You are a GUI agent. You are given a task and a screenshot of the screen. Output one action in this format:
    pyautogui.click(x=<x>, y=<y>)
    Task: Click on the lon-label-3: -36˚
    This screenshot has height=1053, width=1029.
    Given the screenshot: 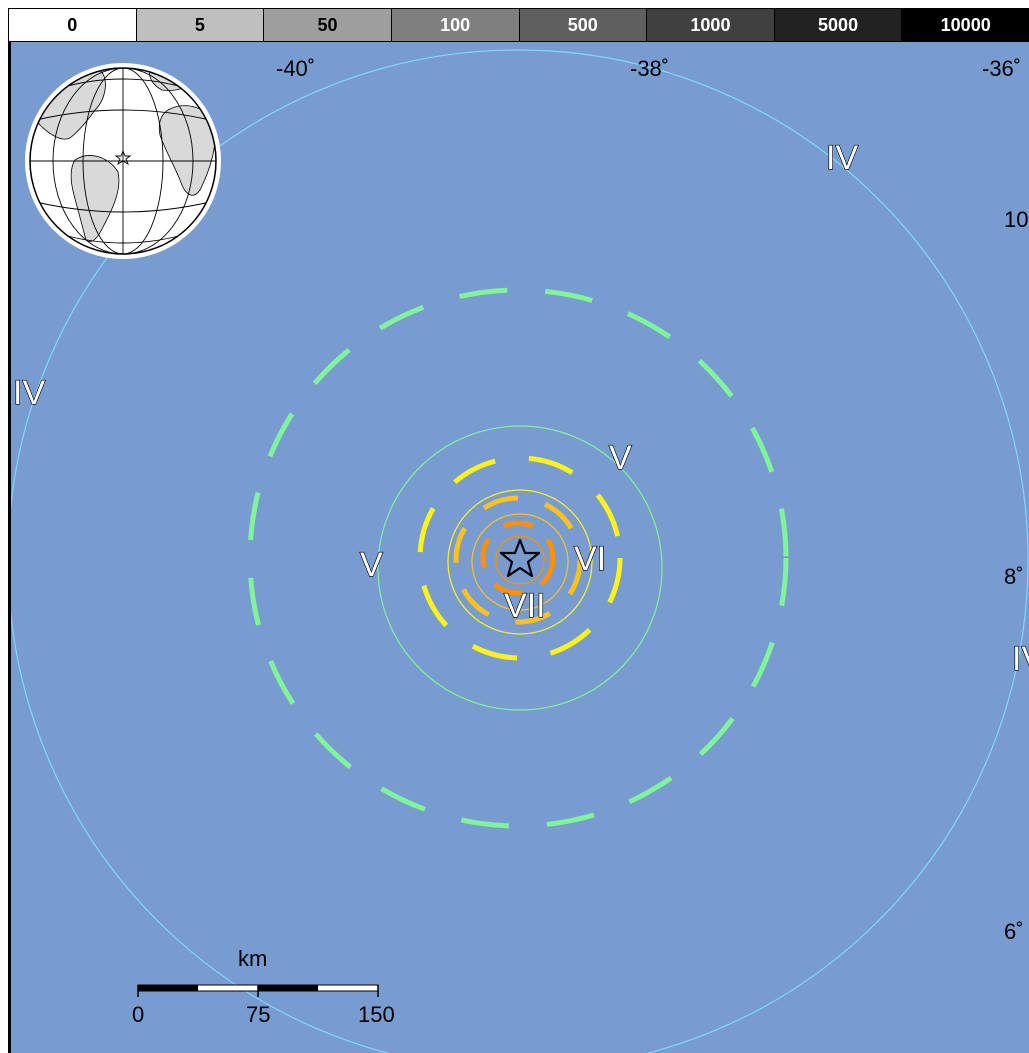 What is the action you would take?
    pyautogui.click(x=1001, y=68)
    